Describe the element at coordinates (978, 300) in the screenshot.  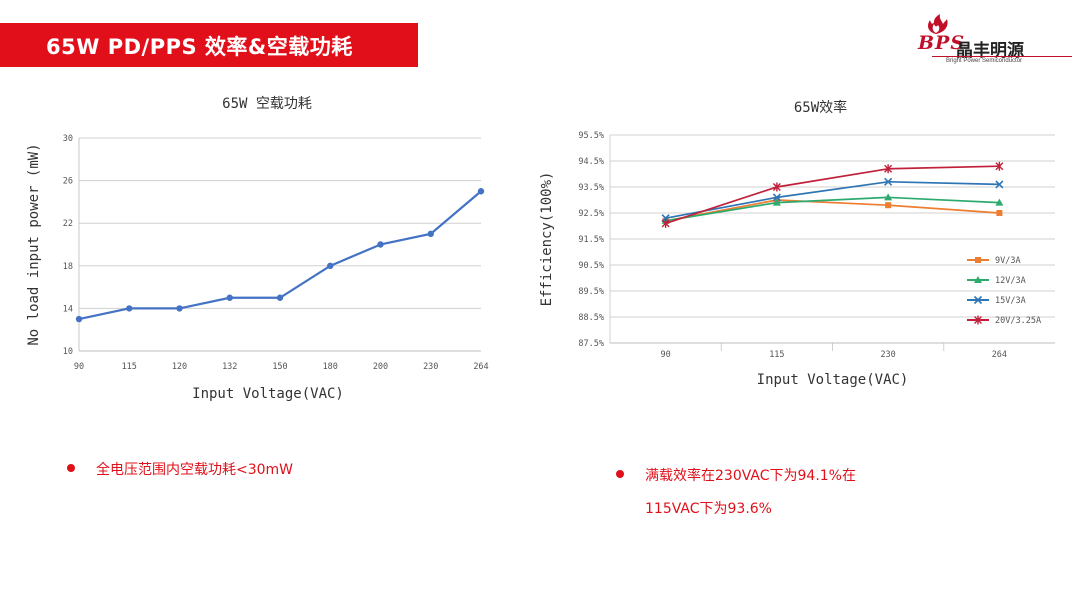
I see `legend-marker-15v-3a` at that location.